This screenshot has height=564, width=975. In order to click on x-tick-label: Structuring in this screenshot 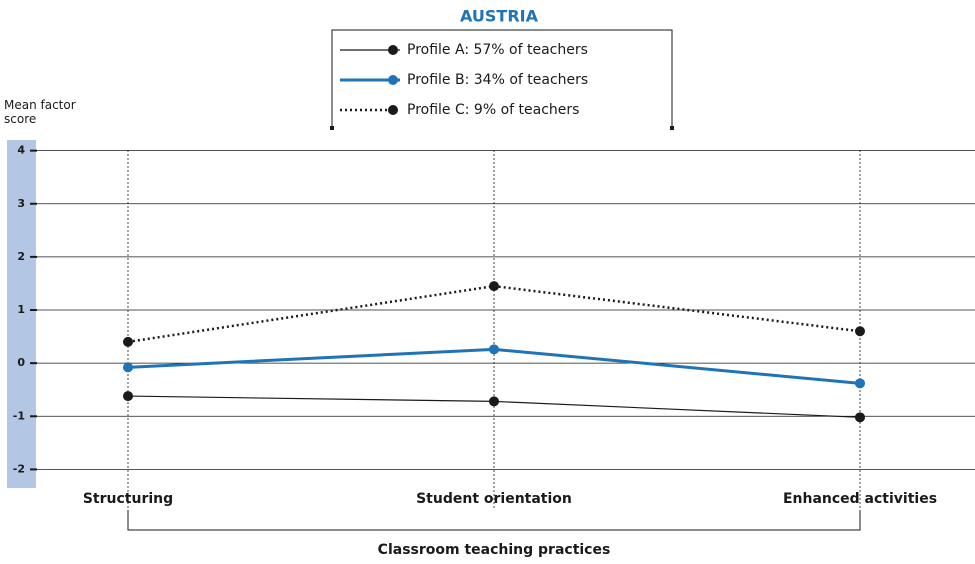, I will do `click(128, 499)`.